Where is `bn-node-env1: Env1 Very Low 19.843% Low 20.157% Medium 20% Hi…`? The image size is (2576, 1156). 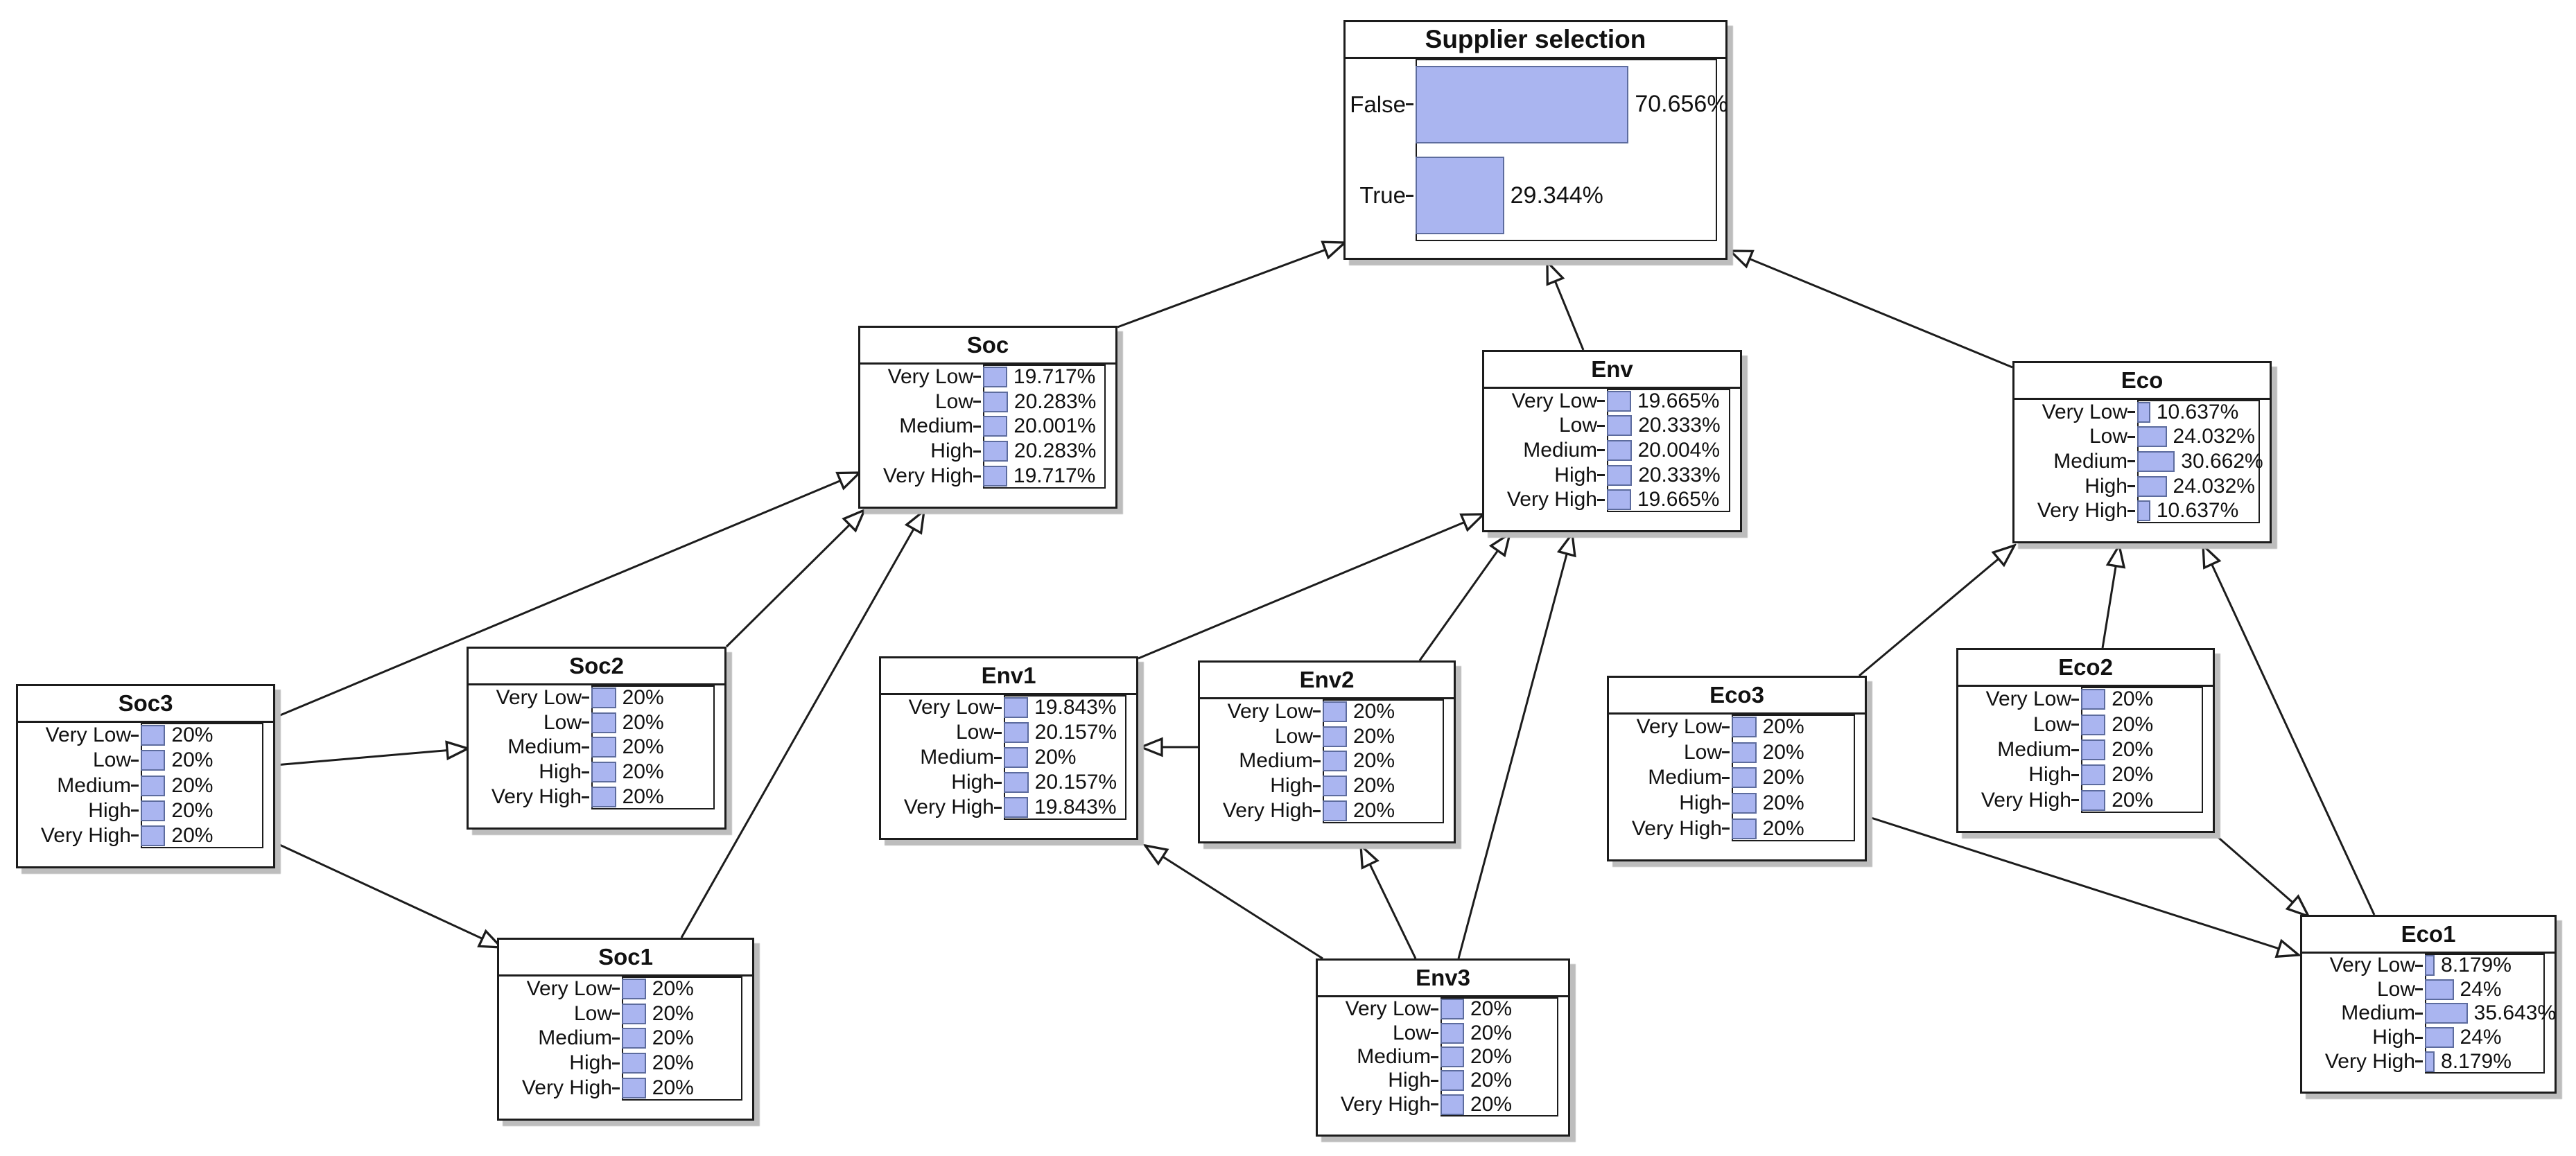 bn-node-env1: Env1 Very Low 19.843% Low 20.157% Medium 20% Hi… is located at coordinates (1008, 748).